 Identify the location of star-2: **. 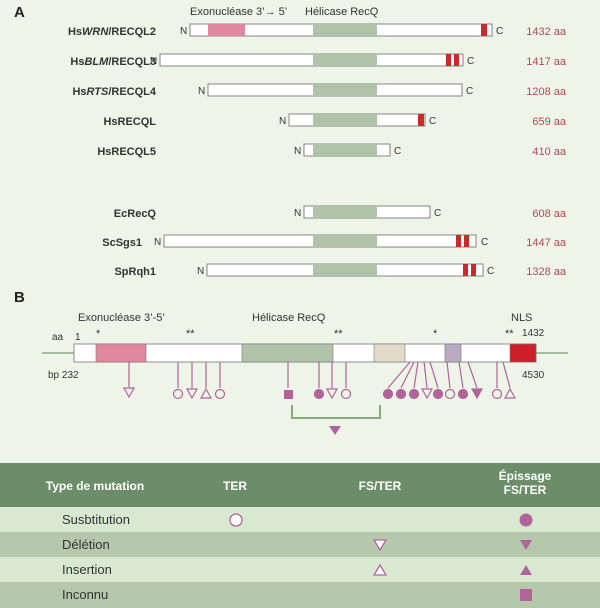
(190, 334).